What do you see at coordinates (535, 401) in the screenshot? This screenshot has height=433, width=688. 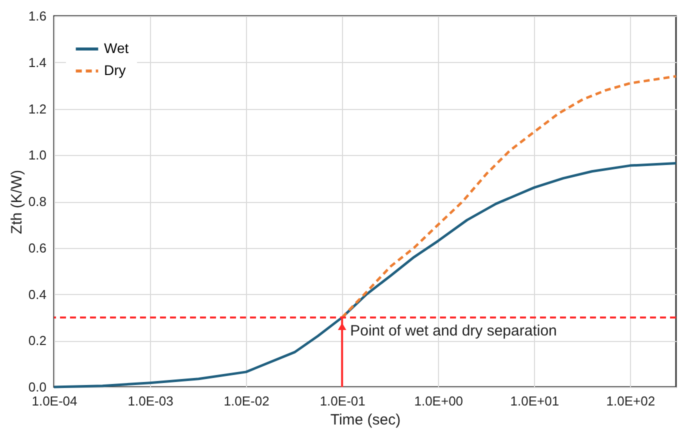 I see `x-tick-label: 1.0E+01` at bounding box center [535, 401].